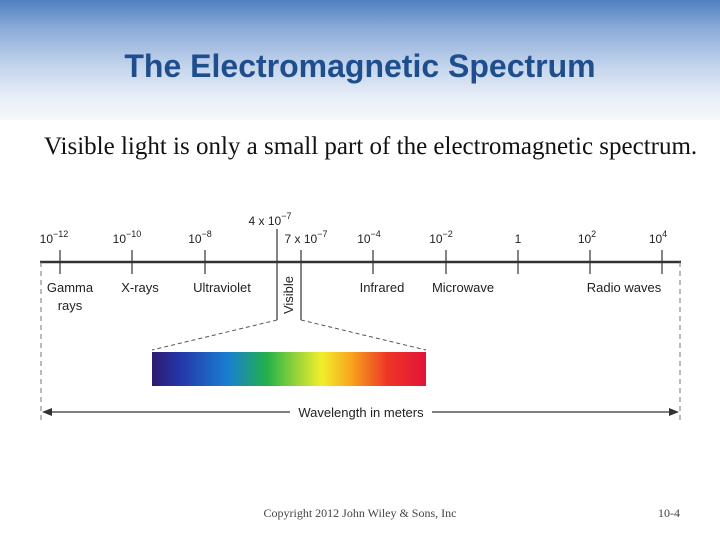 The image size is (720, 540). I want to click on scale-label: 10⁻¹², so click(54, 237).